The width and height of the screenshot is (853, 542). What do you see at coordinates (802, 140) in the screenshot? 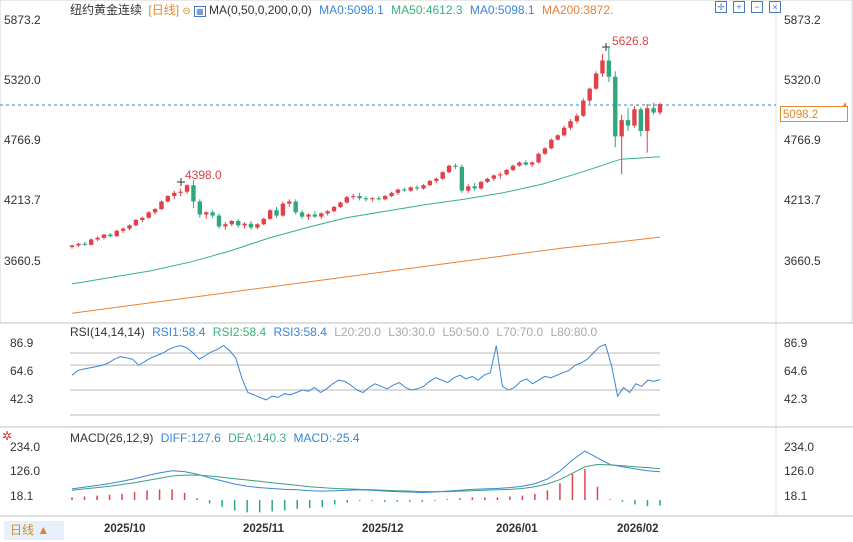
I see `price-label-right: 4766.9` at bounding box center [802, 140].